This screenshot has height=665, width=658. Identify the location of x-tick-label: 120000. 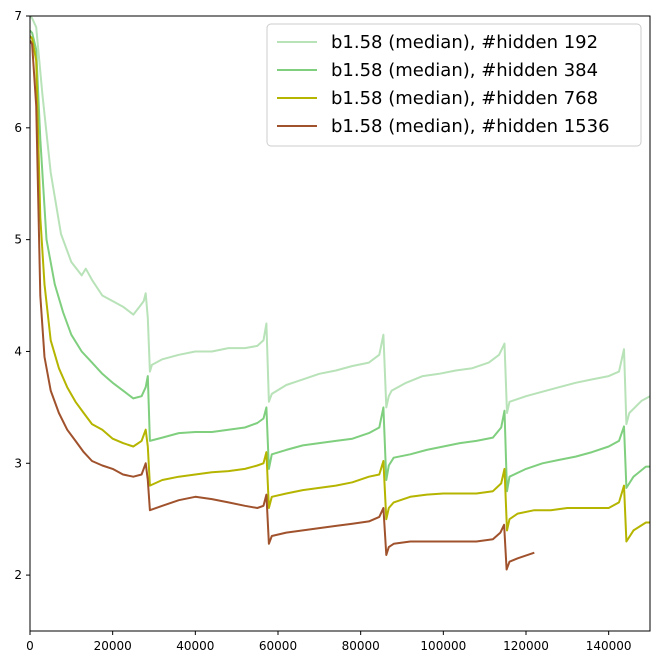
(526, 646).